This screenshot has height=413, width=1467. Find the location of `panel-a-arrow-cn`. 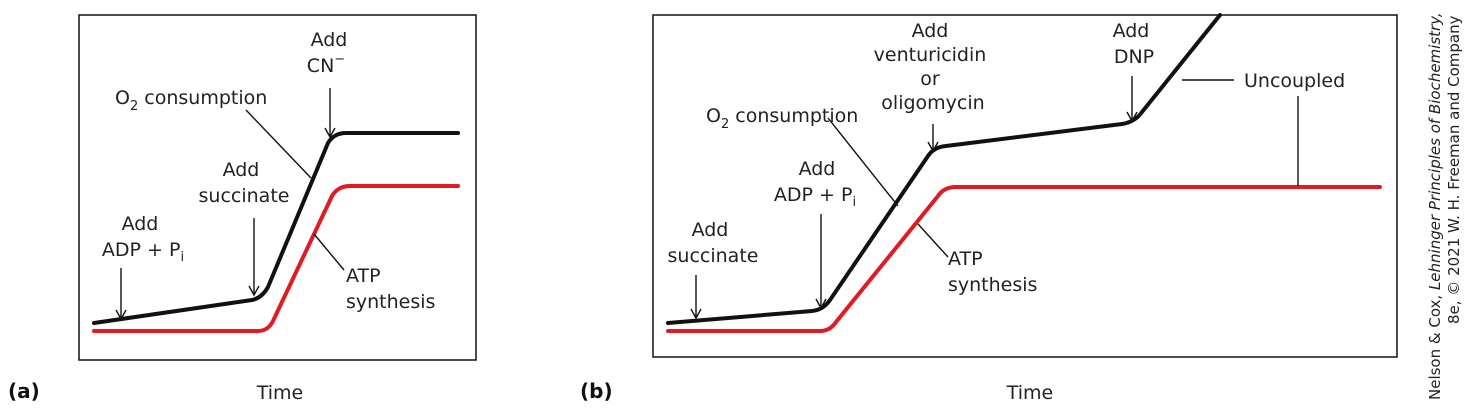

panel-a-arrow-cn is located at coordinates (330, 113).